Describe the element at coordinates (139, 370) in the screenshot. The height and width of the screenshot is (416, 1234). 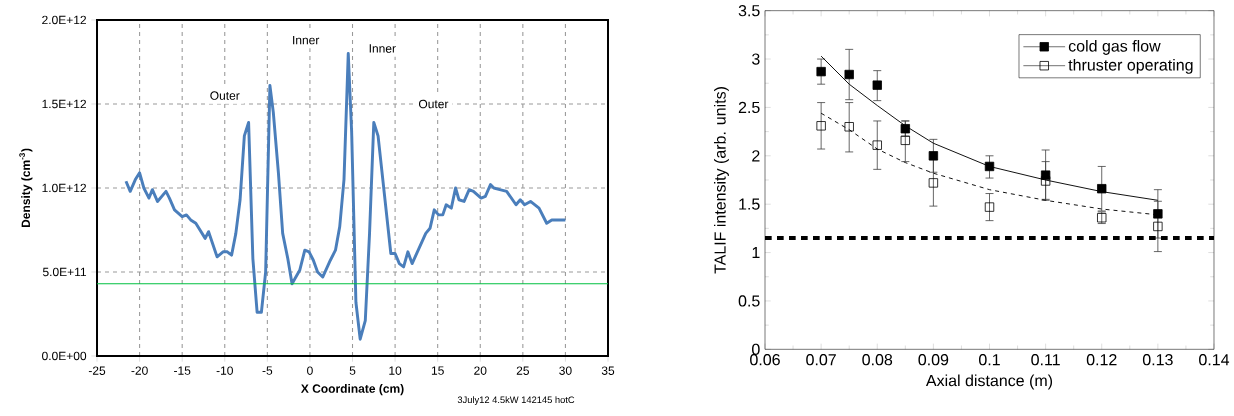
I see `x-tick-label: -20` at that location.